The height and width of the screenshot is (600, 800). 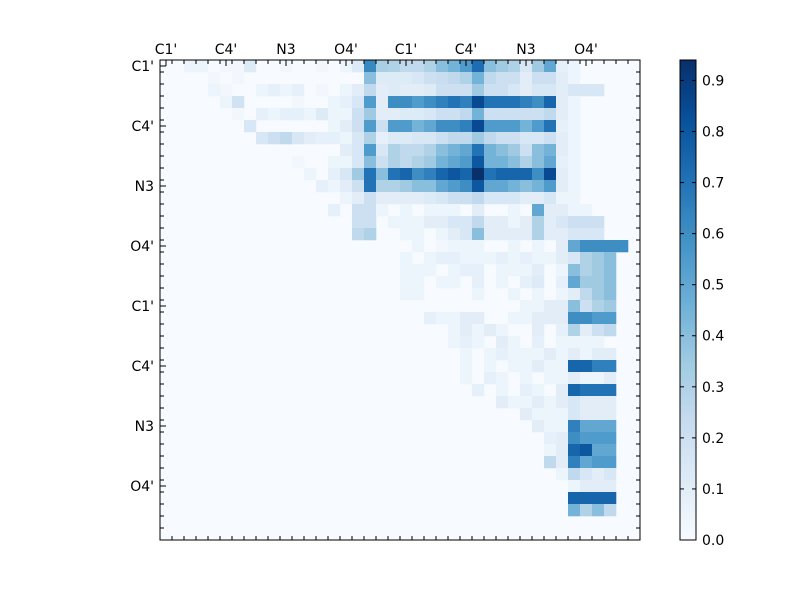 What do you see at coordinates (466, 50) in the screenshot?
I see `x-tick-label: C4'` at bounding box center [466, 50].